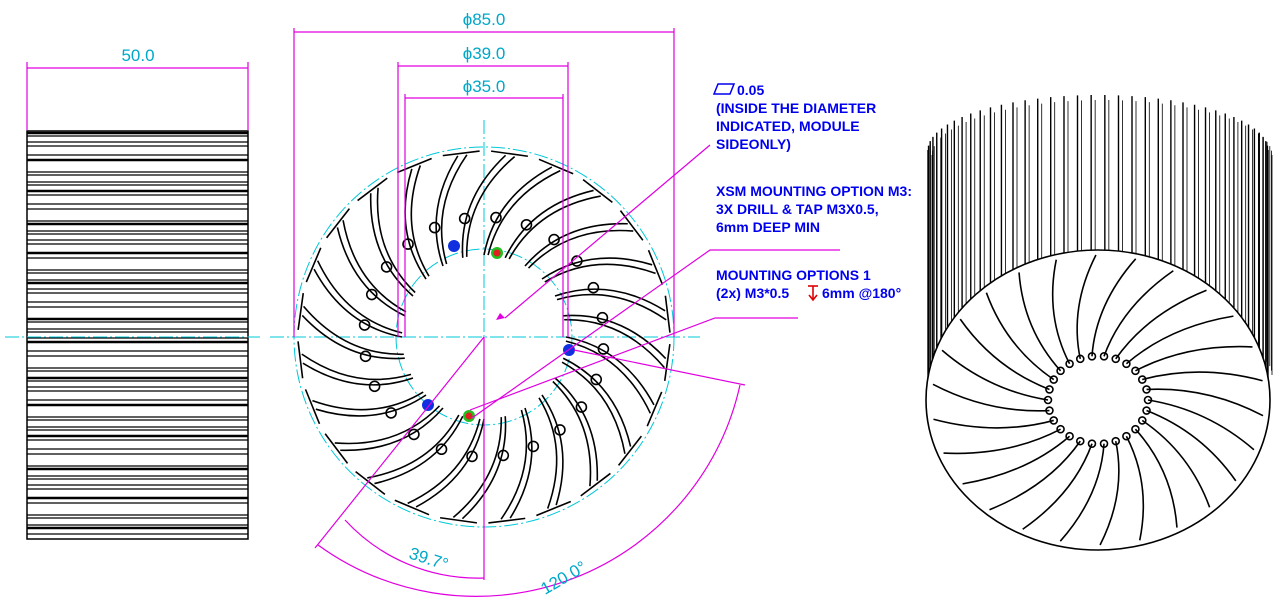  What do you see at coordinates (750, 90) in the screenshot?
I see `note-text: 0.05` at bounding box center [750, 90].